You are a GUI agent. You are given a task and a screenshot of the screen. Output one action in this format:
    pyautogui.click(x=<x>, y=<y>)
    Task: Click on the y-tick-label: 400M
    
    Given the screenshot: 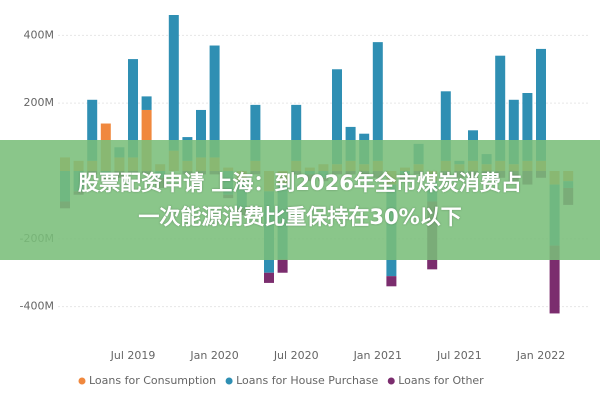 What is the action you would take?
    pyautogui.click(x=39, y=34)
    